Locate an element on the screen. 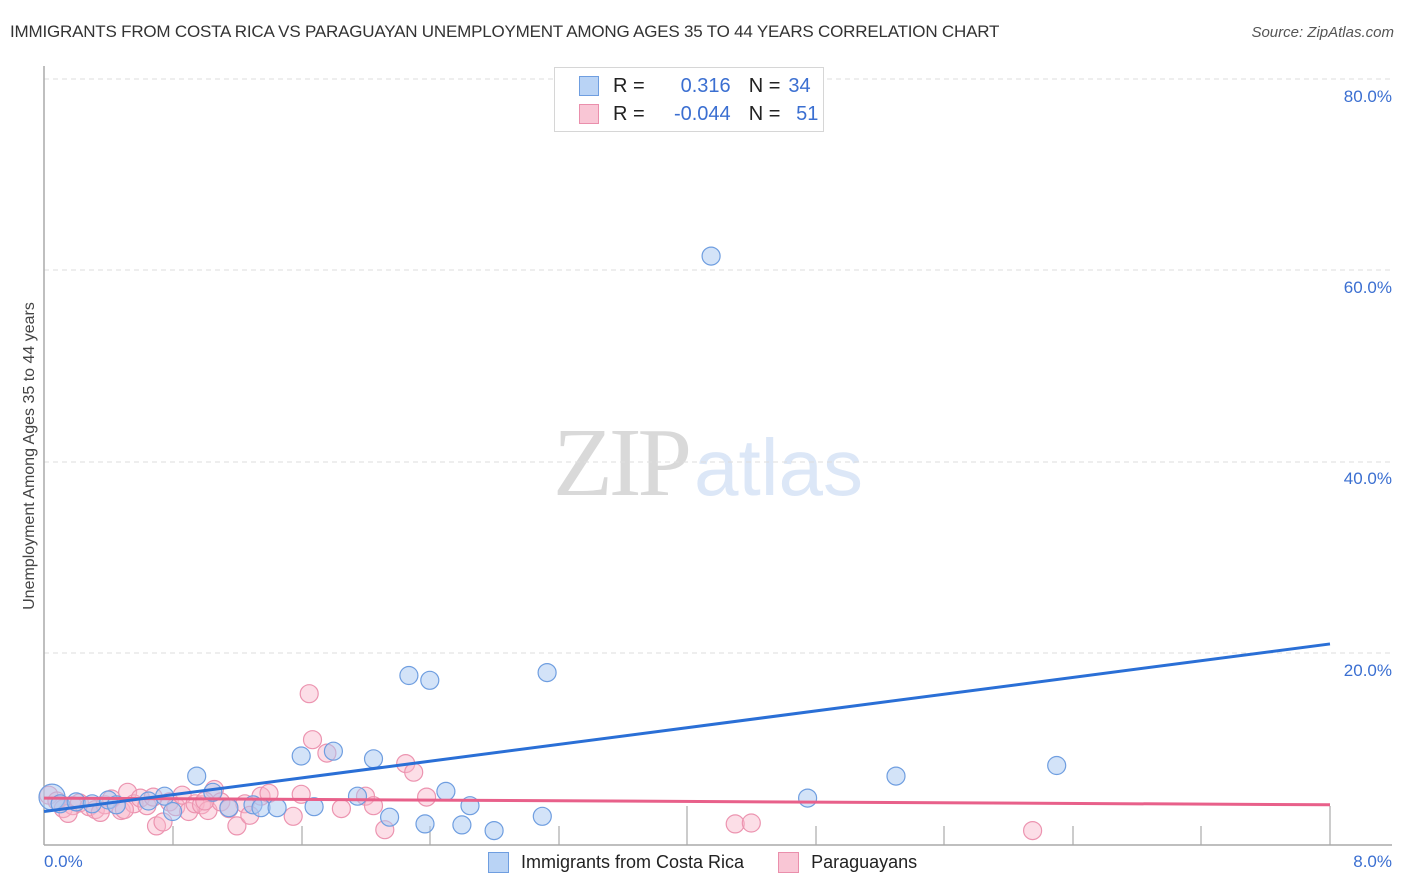 The image size is (1406, 892). x-tick-0: 0.0% is located at coordinates (63, 861).